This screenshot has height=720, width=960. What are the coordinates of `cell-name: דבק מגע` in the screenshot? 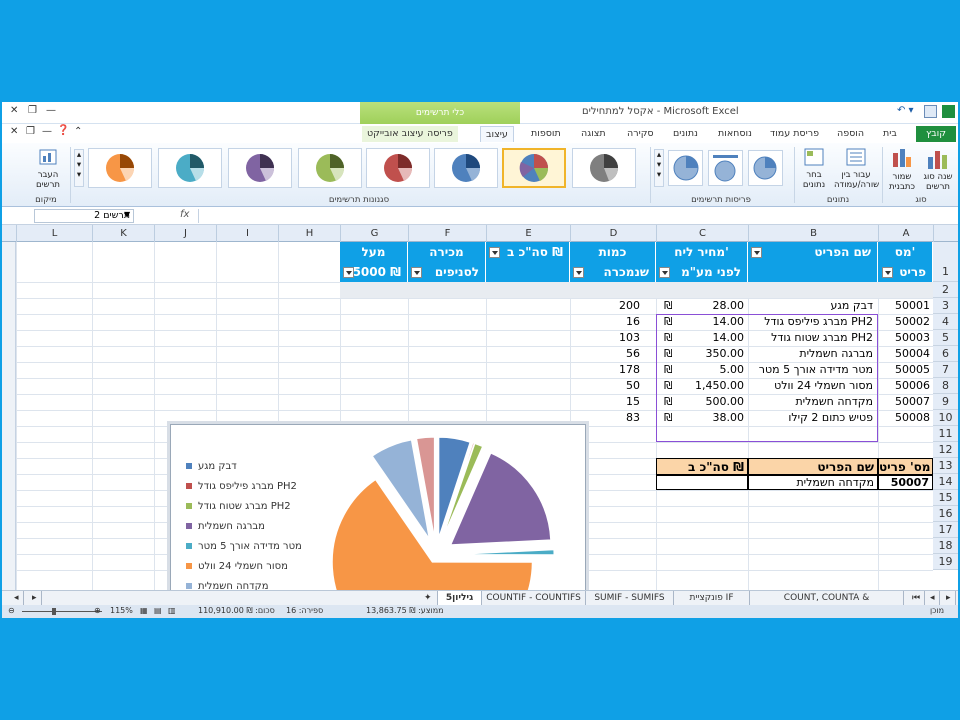 It's located at (851, 305).